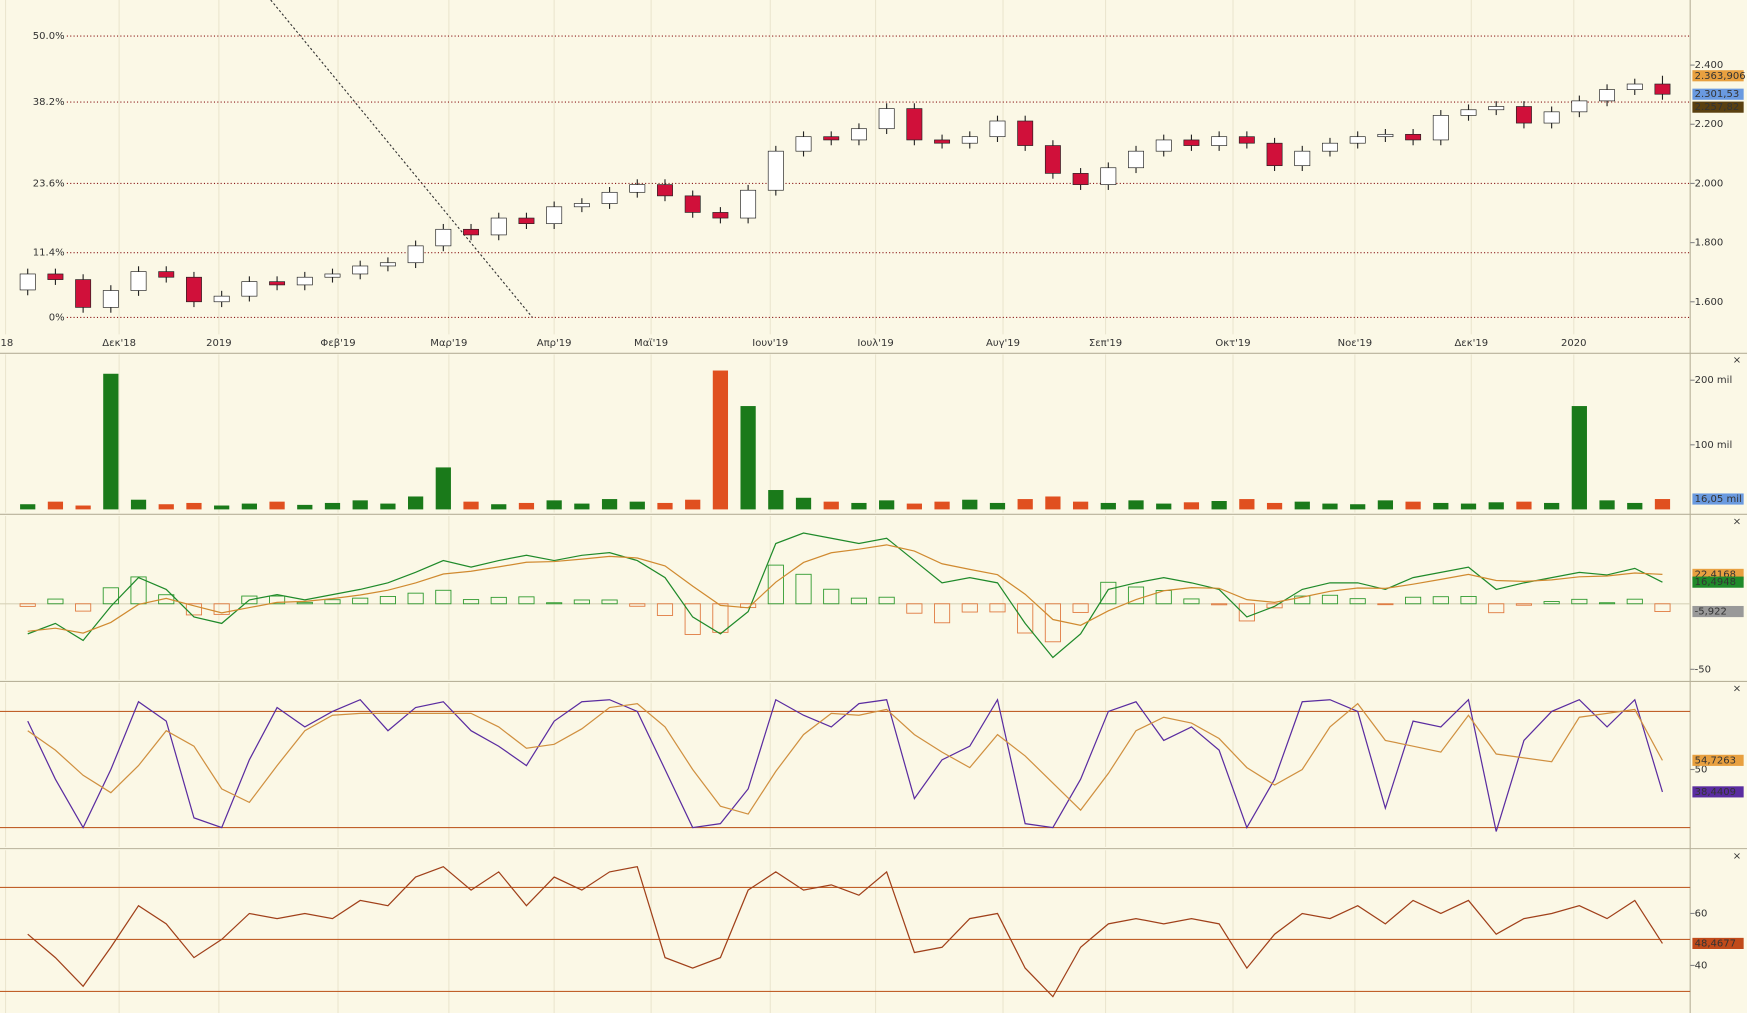 Image resolution: width=1747 pixels, height=1013 pixels. Describe the element at coordinates (875, 343) in the screenshot. I see `x-tick-label: Ιουλ'19` at that location.